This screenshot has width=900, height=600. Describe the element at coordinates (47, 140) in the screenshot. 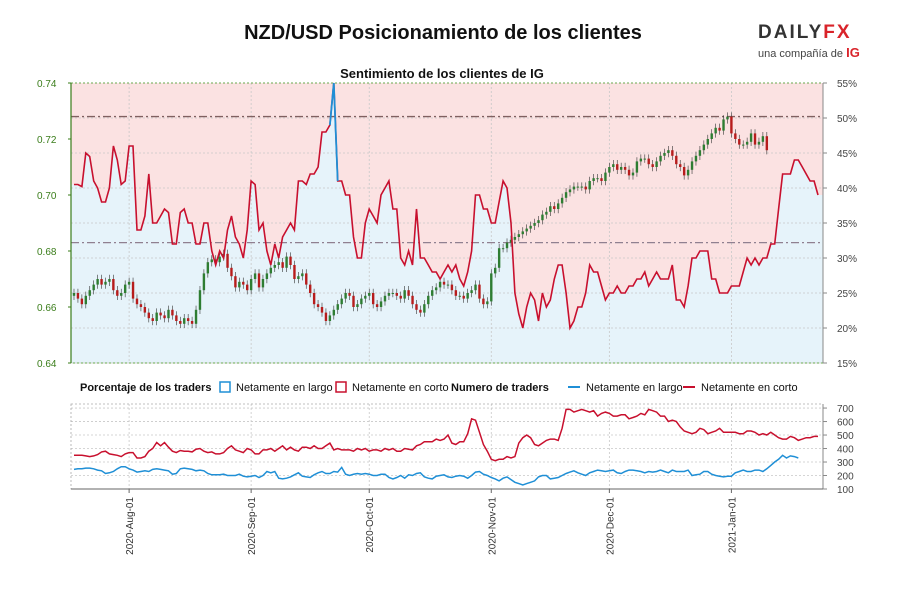

I see `left-axis-label: 0.72` at that location.